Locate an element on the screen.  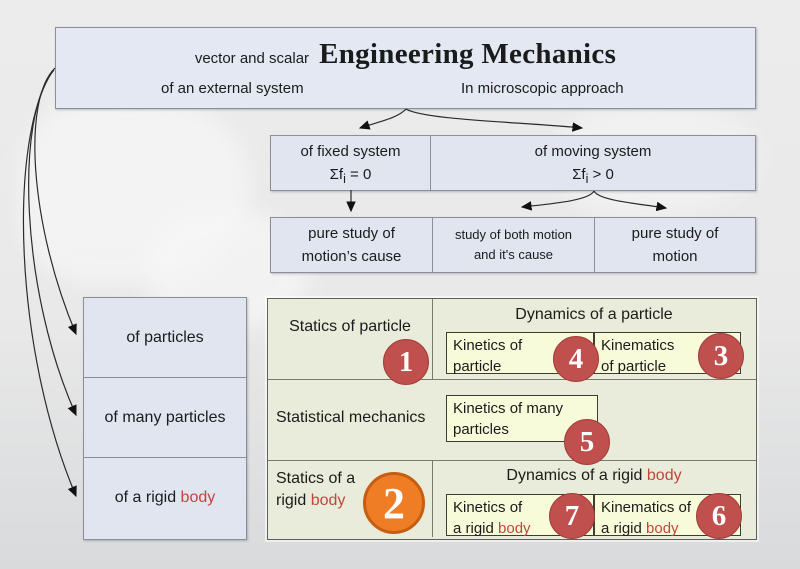
title-prefix: vector and scalar is located at coordinates (252, 58).